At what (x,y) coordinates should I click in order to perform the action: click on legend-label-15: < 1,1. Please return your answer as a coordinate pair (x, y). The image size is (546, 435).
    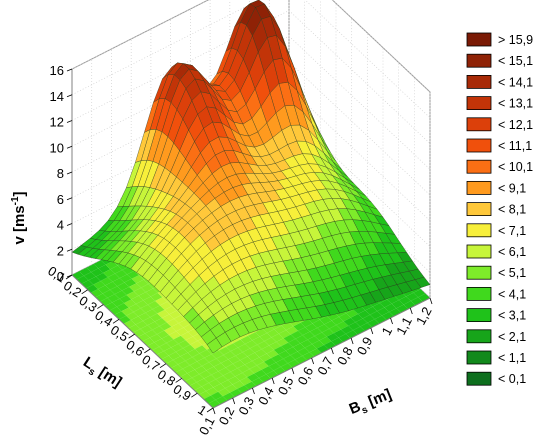
    Looking at the image, I should click on (512, 358).